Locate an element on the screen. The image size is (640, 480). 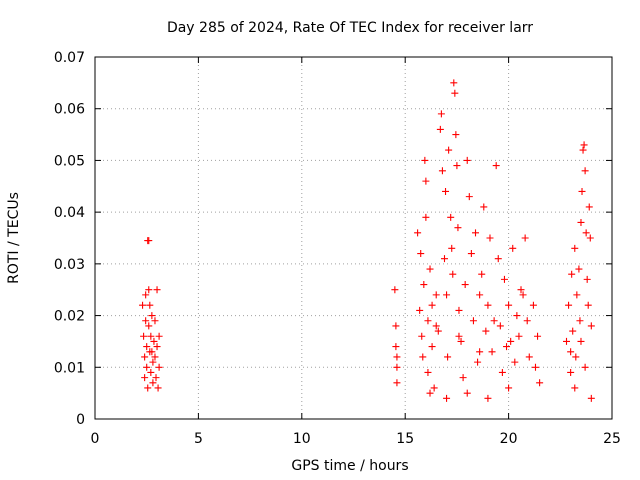
y-tick-label: 0.07 is located at coordinates (69, 58).